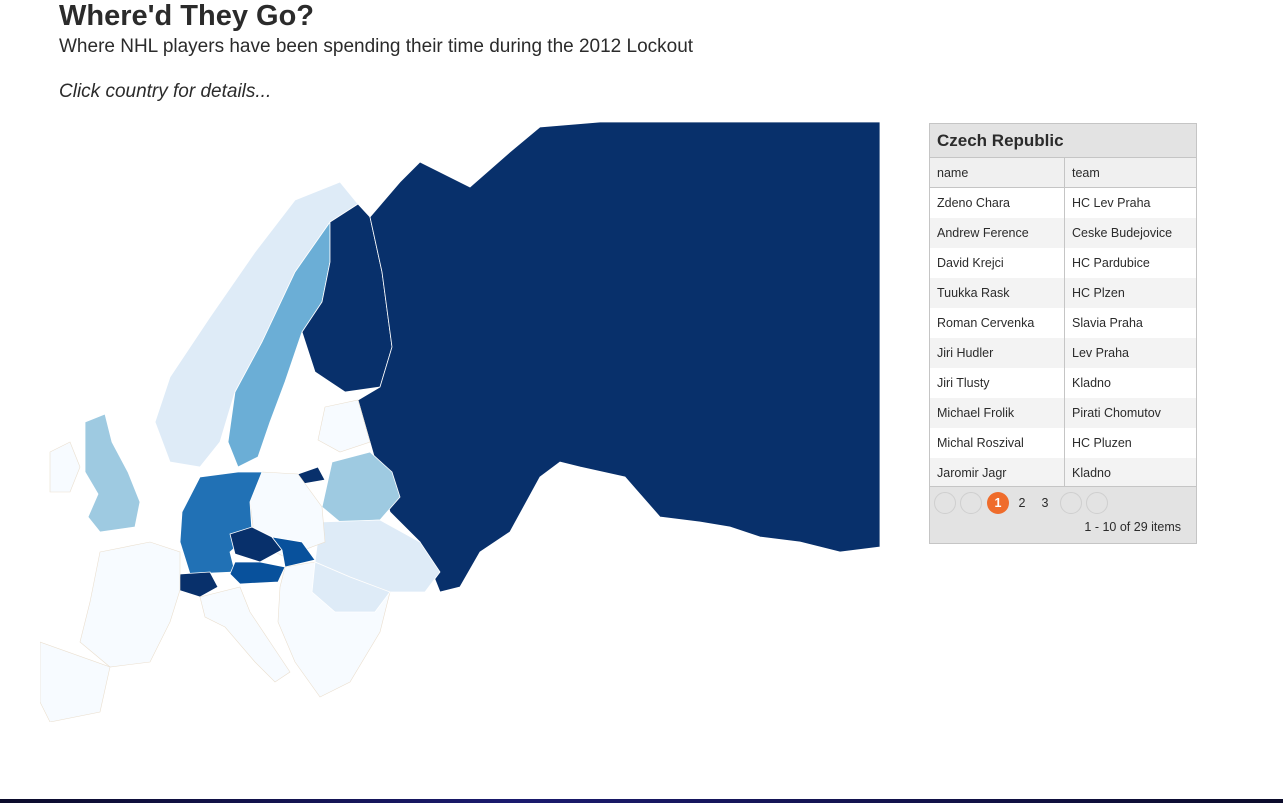  Describe the element at coordinates (997, 293) in the screenshot. I see `player-name: Tuukka Rask` at that location.